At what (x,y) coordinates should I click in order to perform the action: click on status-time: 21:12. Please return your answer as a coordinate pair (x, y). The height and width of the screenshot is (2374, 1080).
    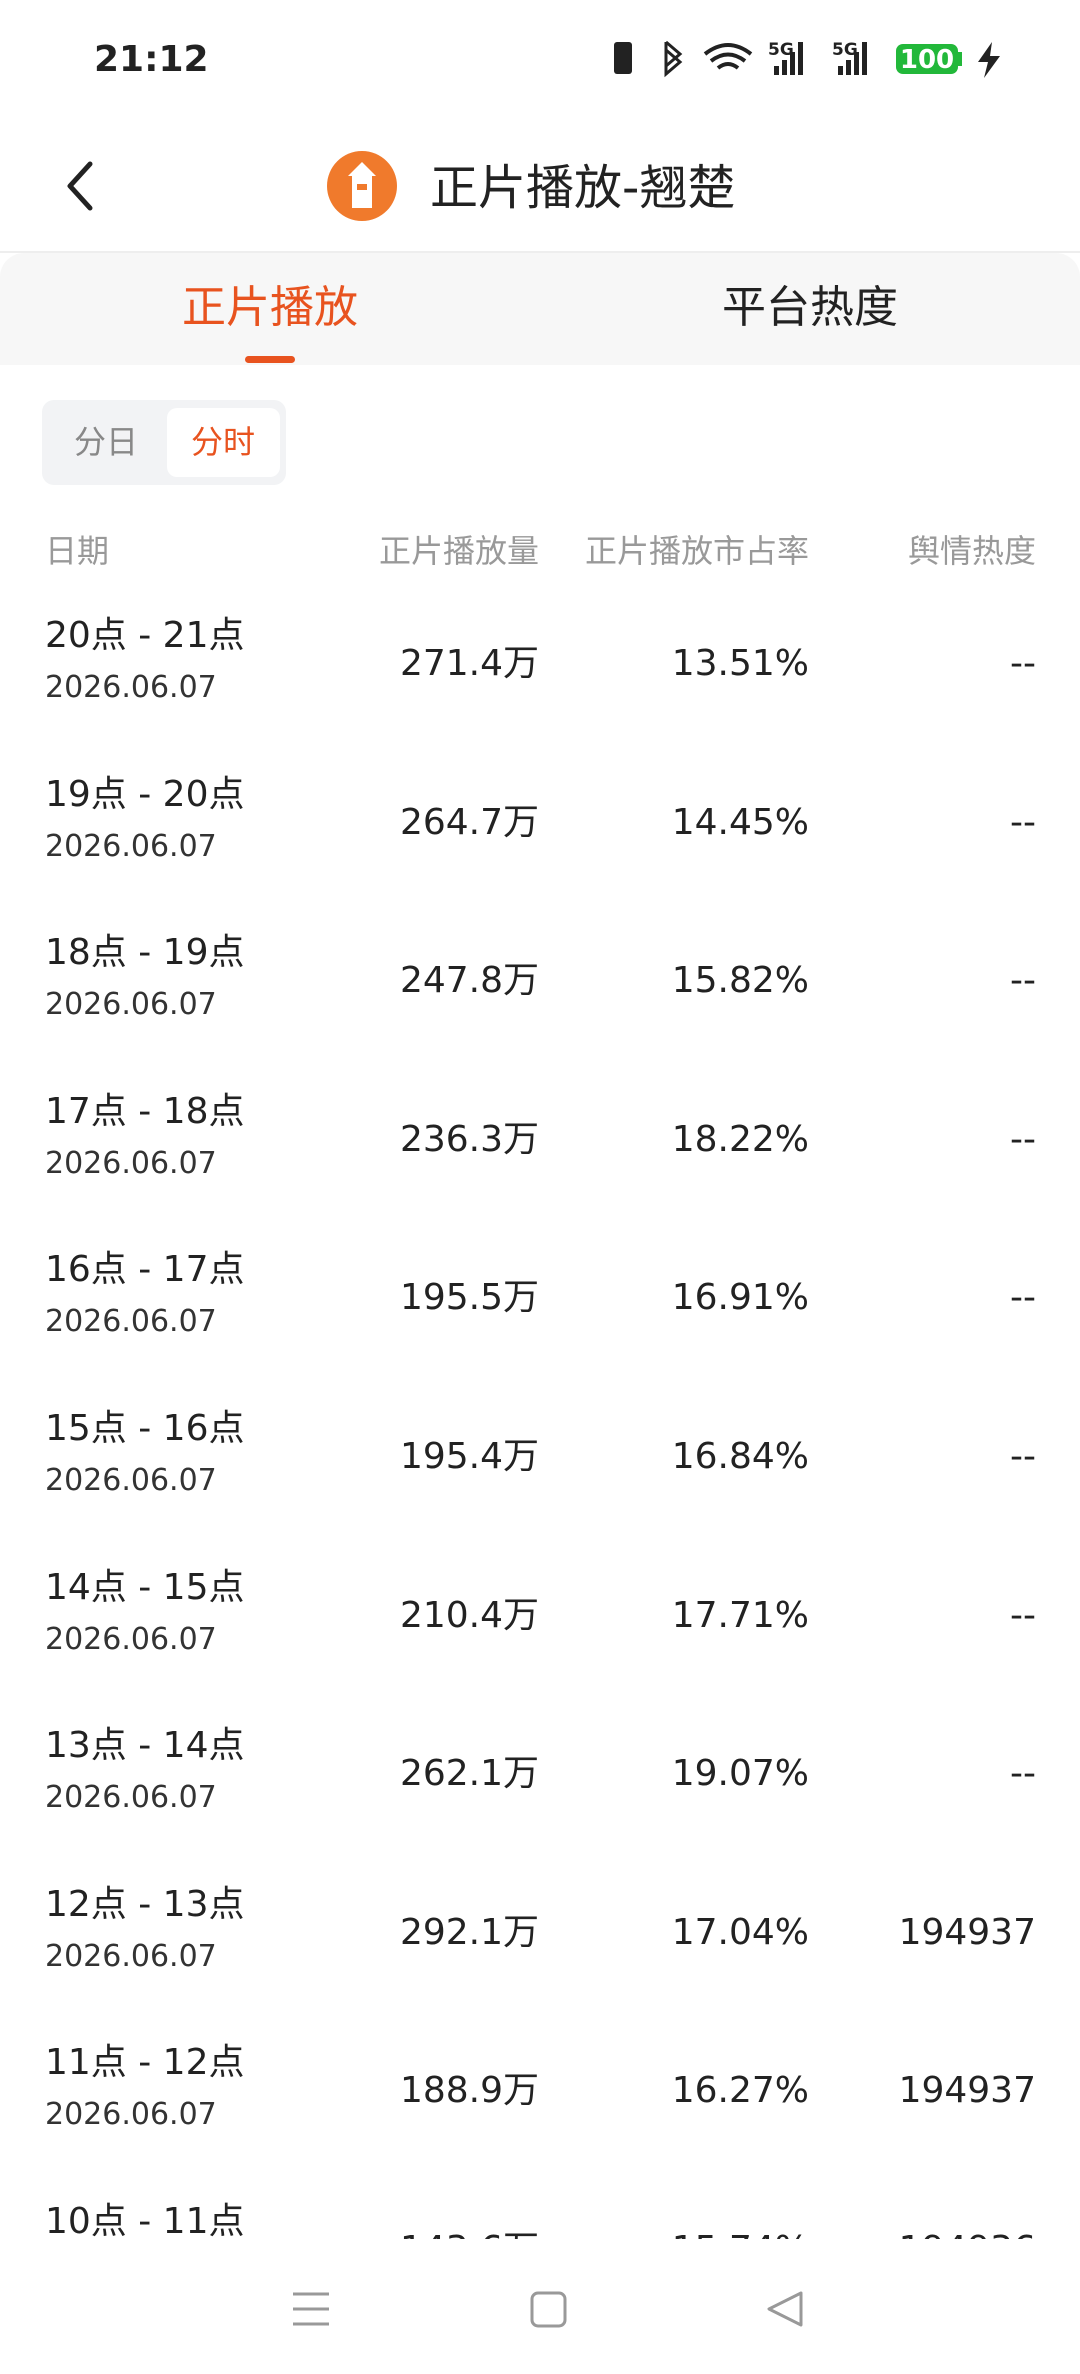
    Looking at the image, I should click on (151, 59).